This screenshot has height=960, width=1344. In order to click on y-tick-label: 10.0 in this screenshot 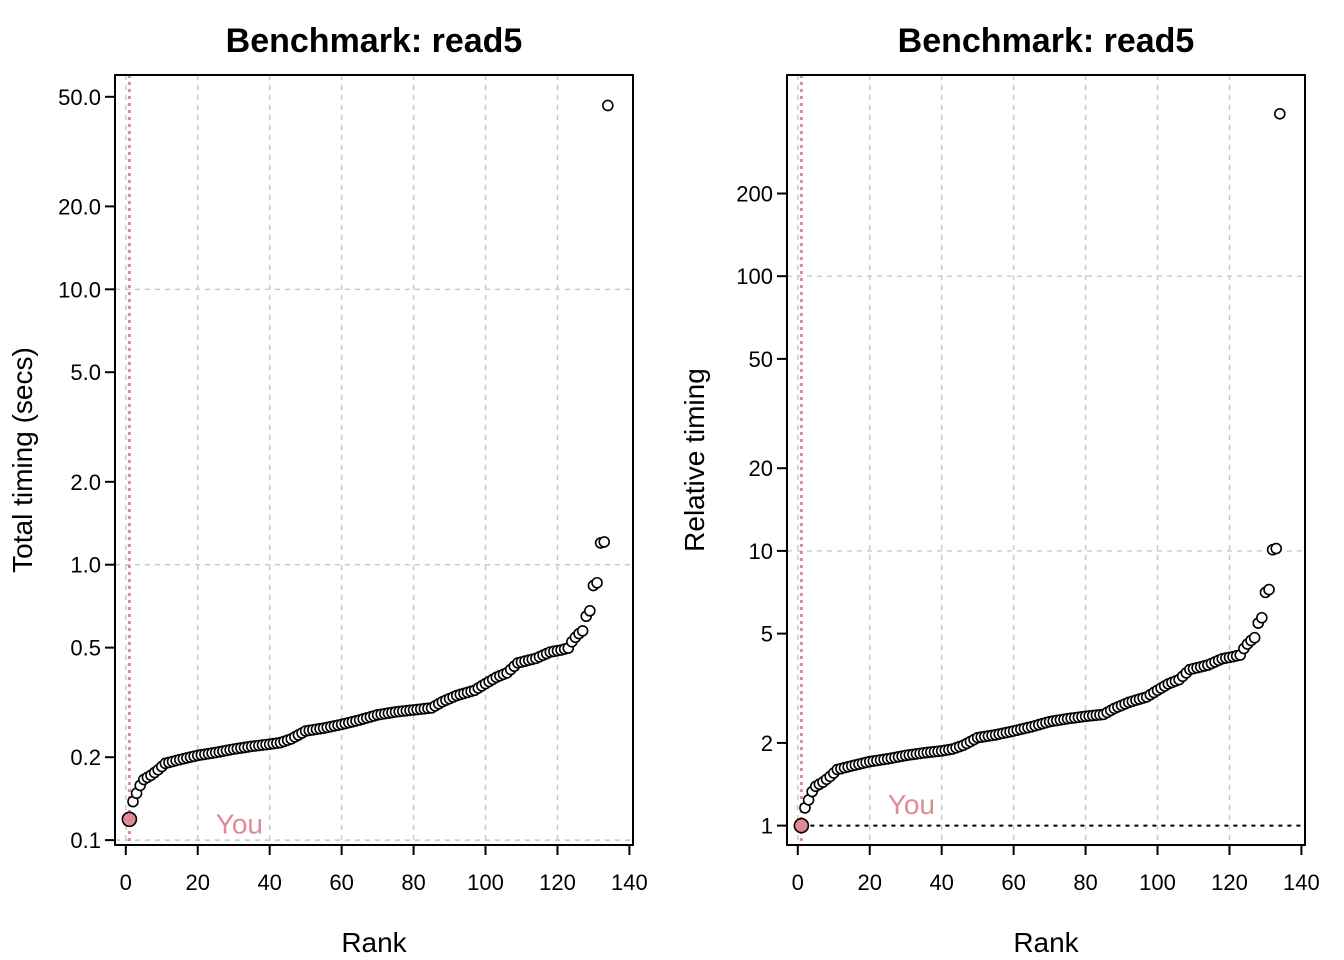, I will do `click(79, 289)`.